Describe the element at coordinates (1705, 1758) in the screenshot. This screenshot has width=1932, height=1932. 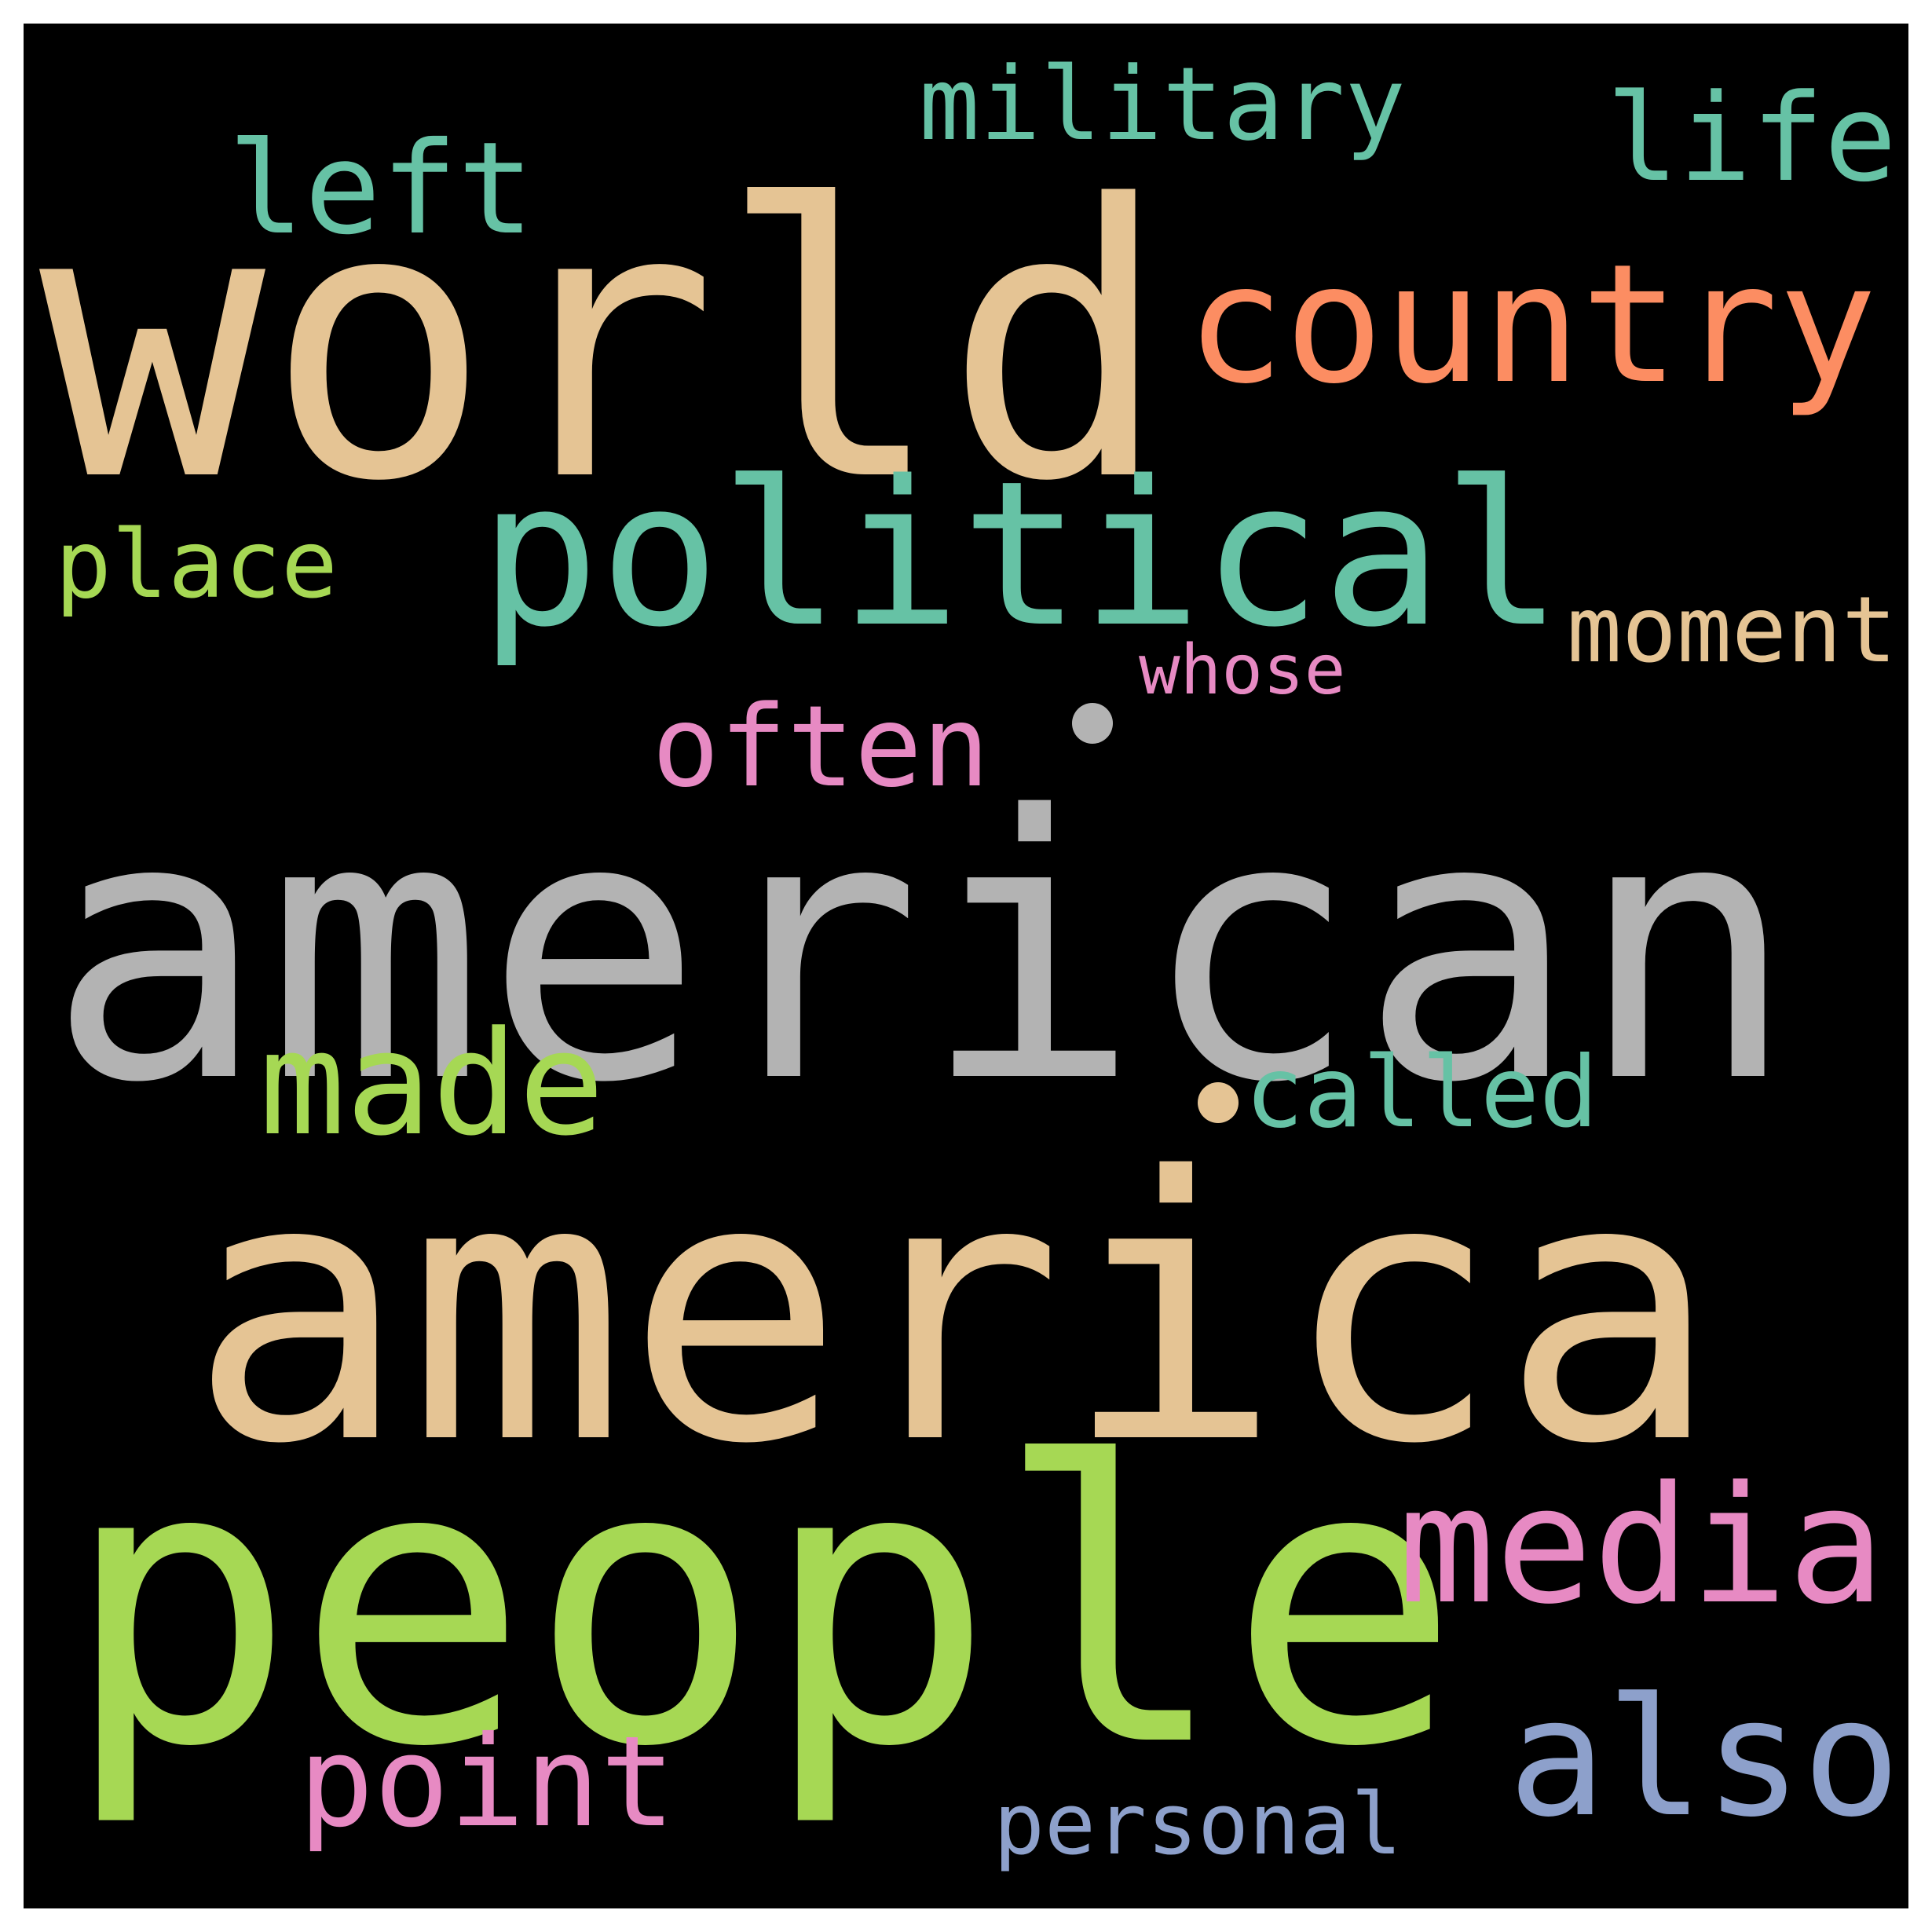
I see `word-also: also` at that location.